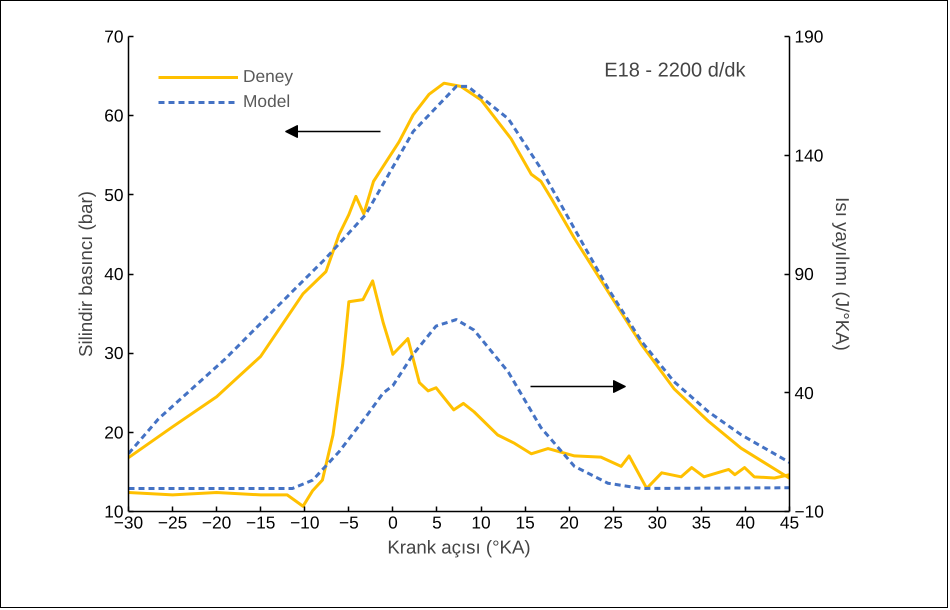 Image resolution: width=950 pixels, height=610 pixels. Describe the element at coordinates (525, 522) in the screenshot. I see `x-tick-label: 15` at that location.